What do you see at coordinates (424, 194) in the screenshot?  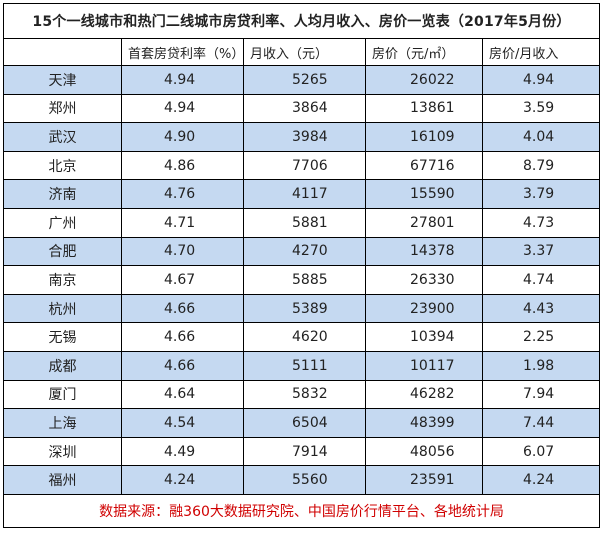 I see `price-cell: 15590` at bounding box center [424, 194].